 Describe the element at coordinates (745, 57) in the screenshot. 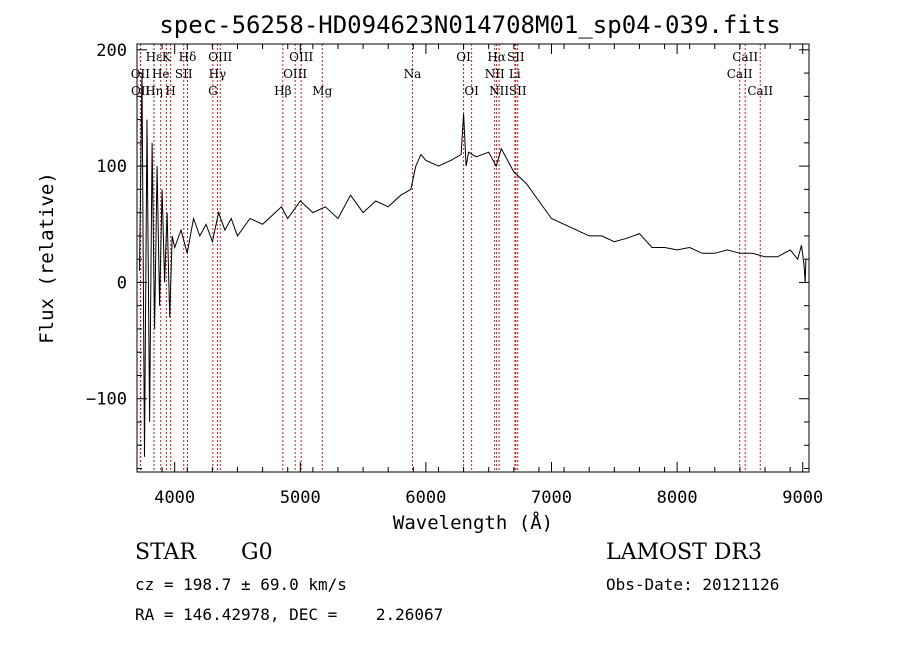

I see `spectral-line-label-25: CaII` at that location.